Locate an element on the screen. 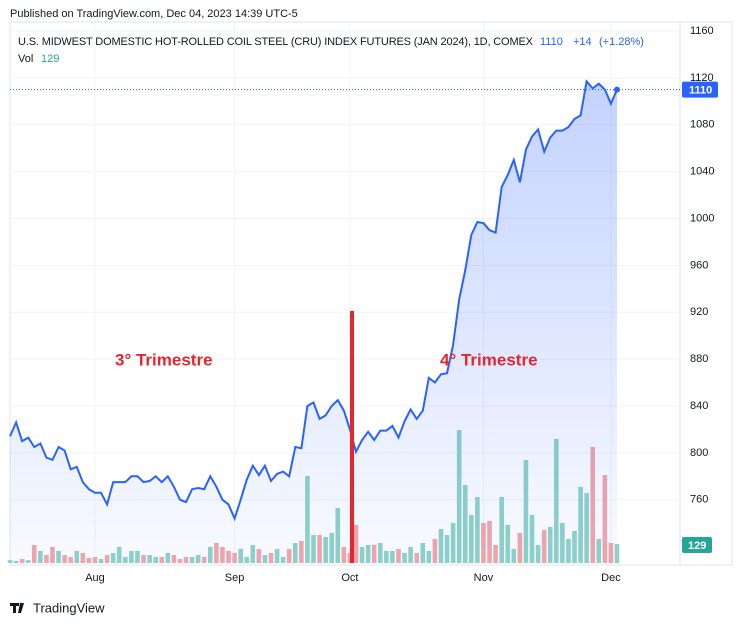 Image resolution: width=742 pixels, height=627 pixels. y-tick-label: 1000 is located at coordinates (702, 218).